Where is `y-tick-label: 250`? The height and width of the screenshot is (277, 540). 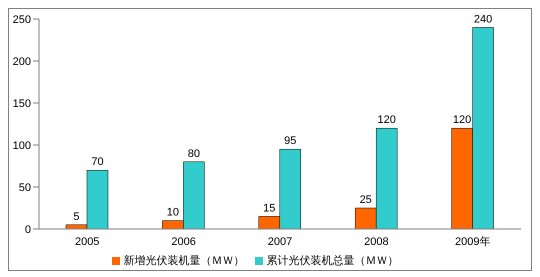
y-tick-label: 250 is located at coordinates (21, 20).